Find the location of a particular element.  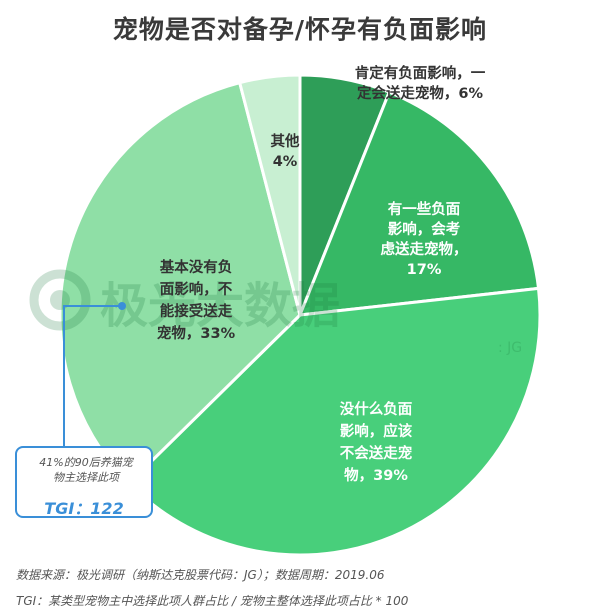

slice-label-2: 没什么负面影响，应该不会送走宠物，39% is located at coordinates (376, 442).